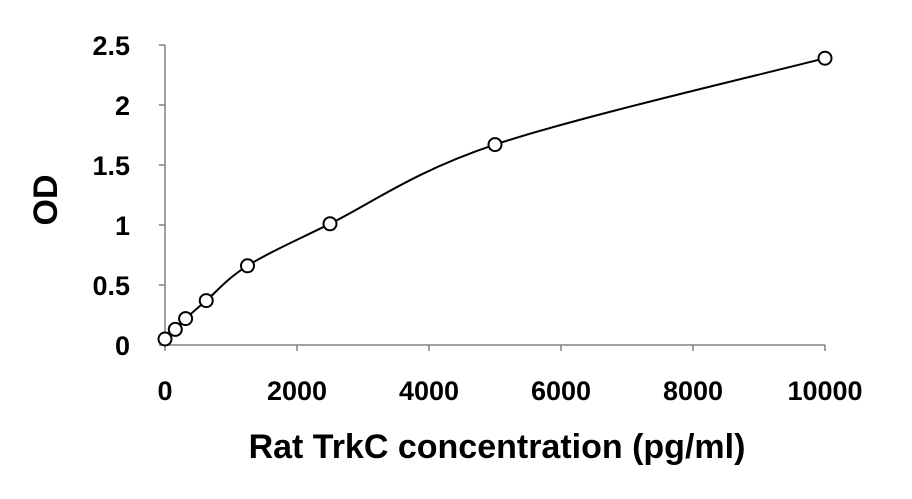 The image size is (912, 499). I want to click on x-axis-label: Rat TrkC concentration (pg/ml), so click(497, 447).